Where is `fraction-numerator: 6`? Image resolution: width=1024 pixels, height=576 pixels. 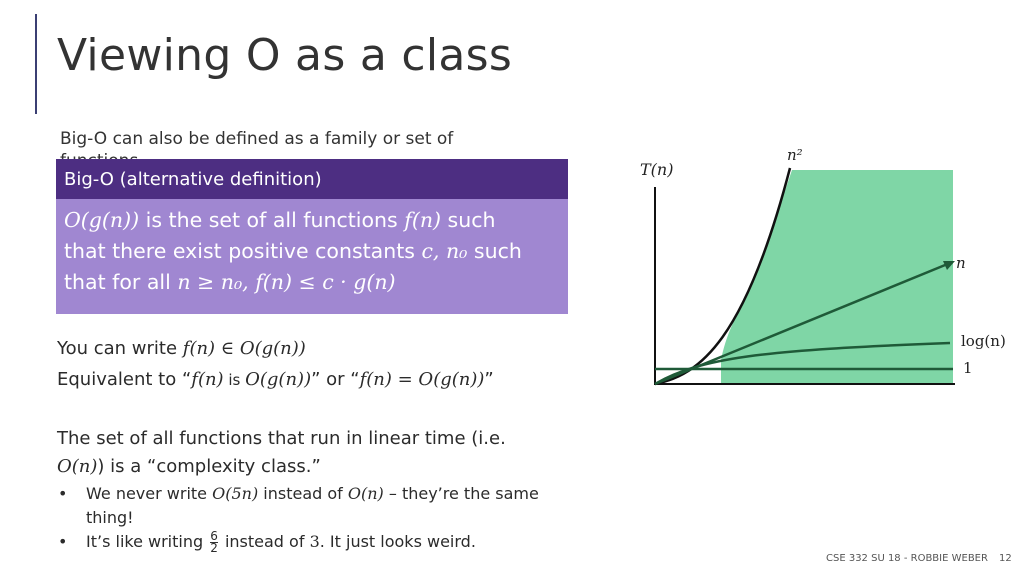 fraction-numerator: 6 is located at coordinates (214, 536).